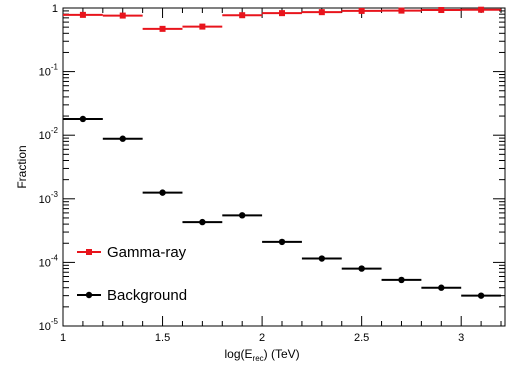 This screenshot has height=369, width=507. I want to click on series-gamma-ray, so click(282, 19).